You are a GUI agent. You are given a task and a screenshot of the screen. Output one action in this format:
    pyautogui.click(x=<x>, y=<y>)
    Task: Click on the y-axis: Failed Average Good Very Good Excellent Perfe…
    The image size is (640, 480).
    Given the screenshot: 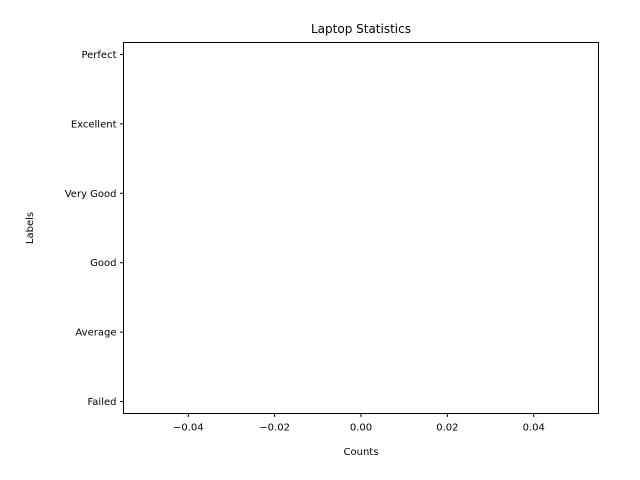 What is the action you would take?
    pyautogui.click(x=94, y=229)
    